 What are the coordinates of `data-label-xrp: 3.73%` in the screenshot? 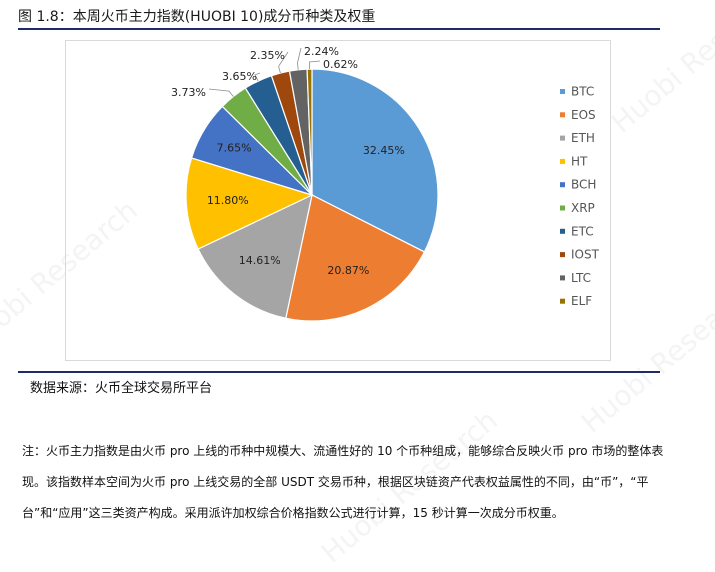 It's located at (188, 92).